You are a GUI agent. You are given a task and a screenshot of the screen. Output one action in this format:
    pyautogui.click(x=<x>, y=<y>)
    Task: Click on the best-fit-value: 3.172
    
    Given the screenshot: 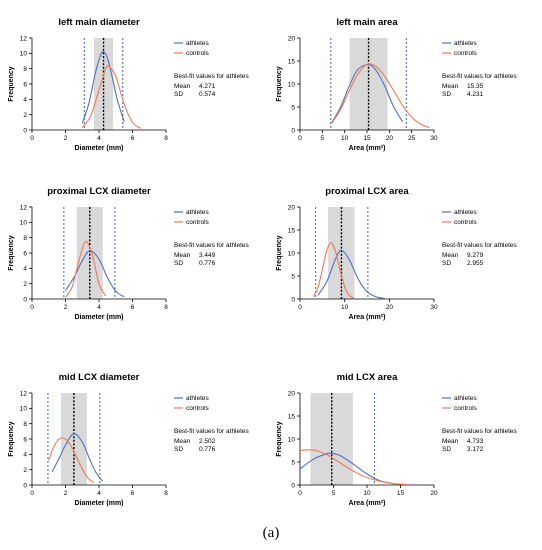 What is the action you would take?
    pyautogui.click(x=475, y=449)
    